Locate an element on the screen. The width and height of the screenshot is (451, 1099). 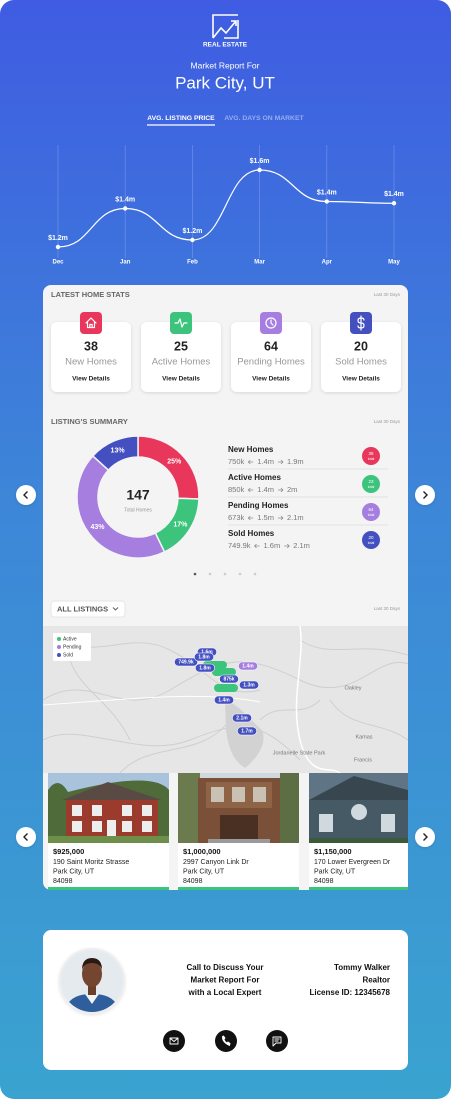
stat-count: 64 is located at coordinates (271, 346).